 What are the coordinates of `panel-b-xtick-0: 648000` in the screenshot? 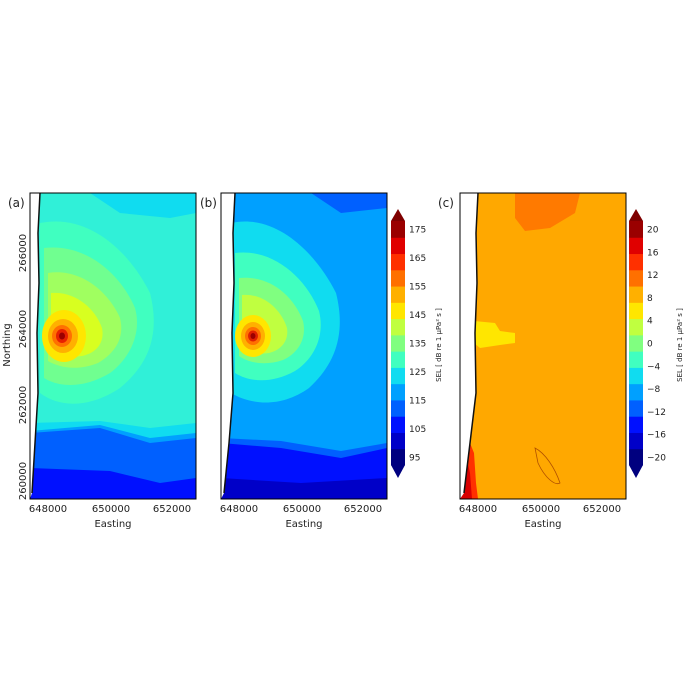 It's located at (239, 509).